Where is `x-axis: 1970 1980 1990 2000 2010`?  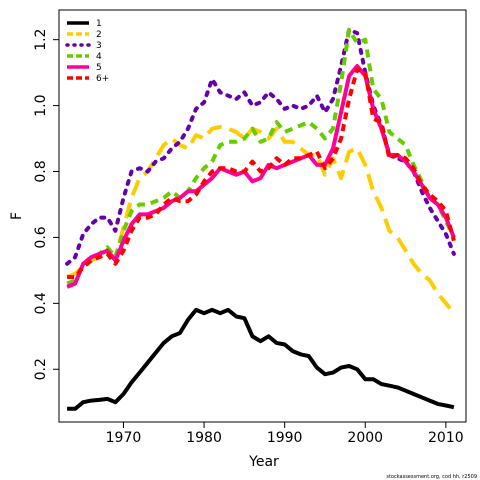 x-axis: 1970 1980 1990 2000 2010 is located at coordinates (285, 434).